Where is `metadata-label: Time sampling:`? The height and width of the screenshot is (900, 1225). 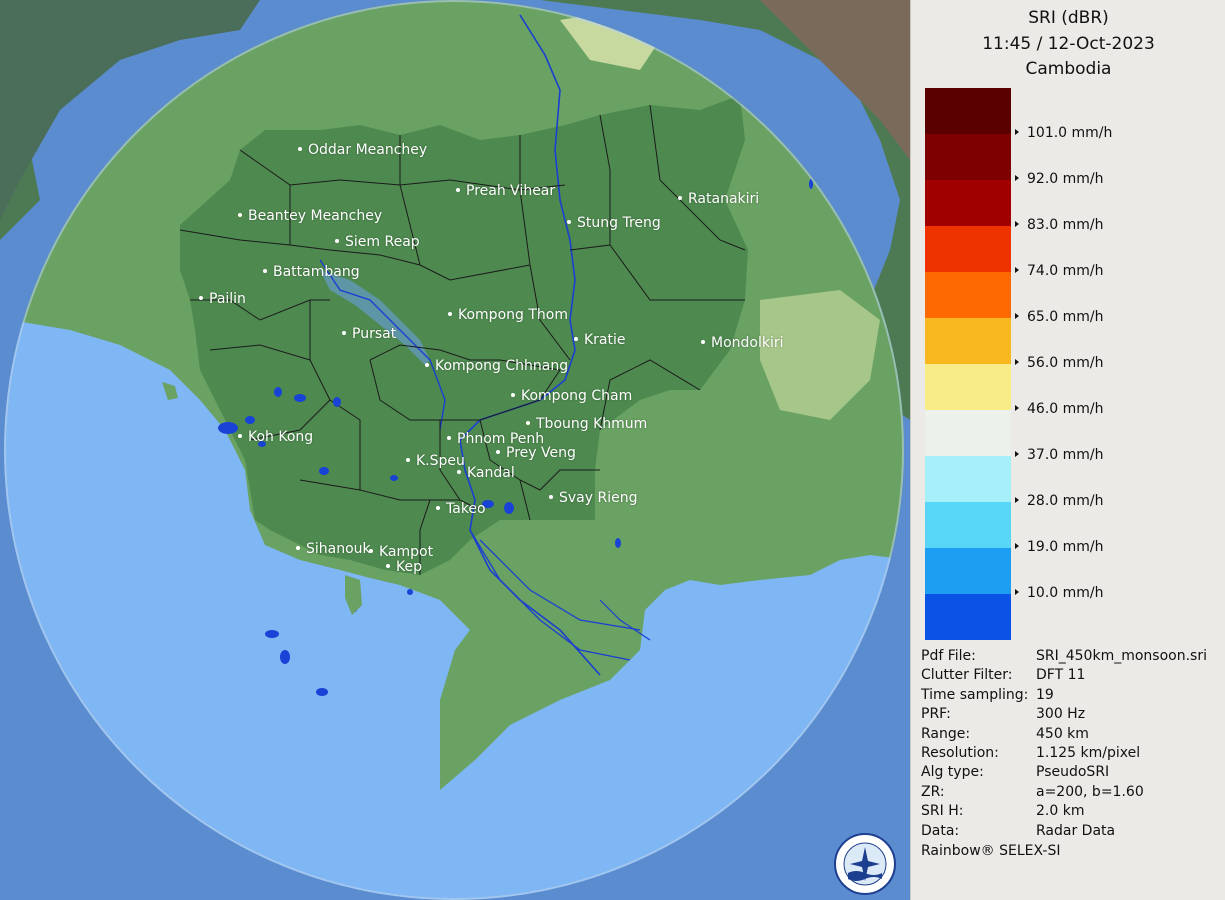
metadata-label: Time sampling: is located at coordinates (975, 694).